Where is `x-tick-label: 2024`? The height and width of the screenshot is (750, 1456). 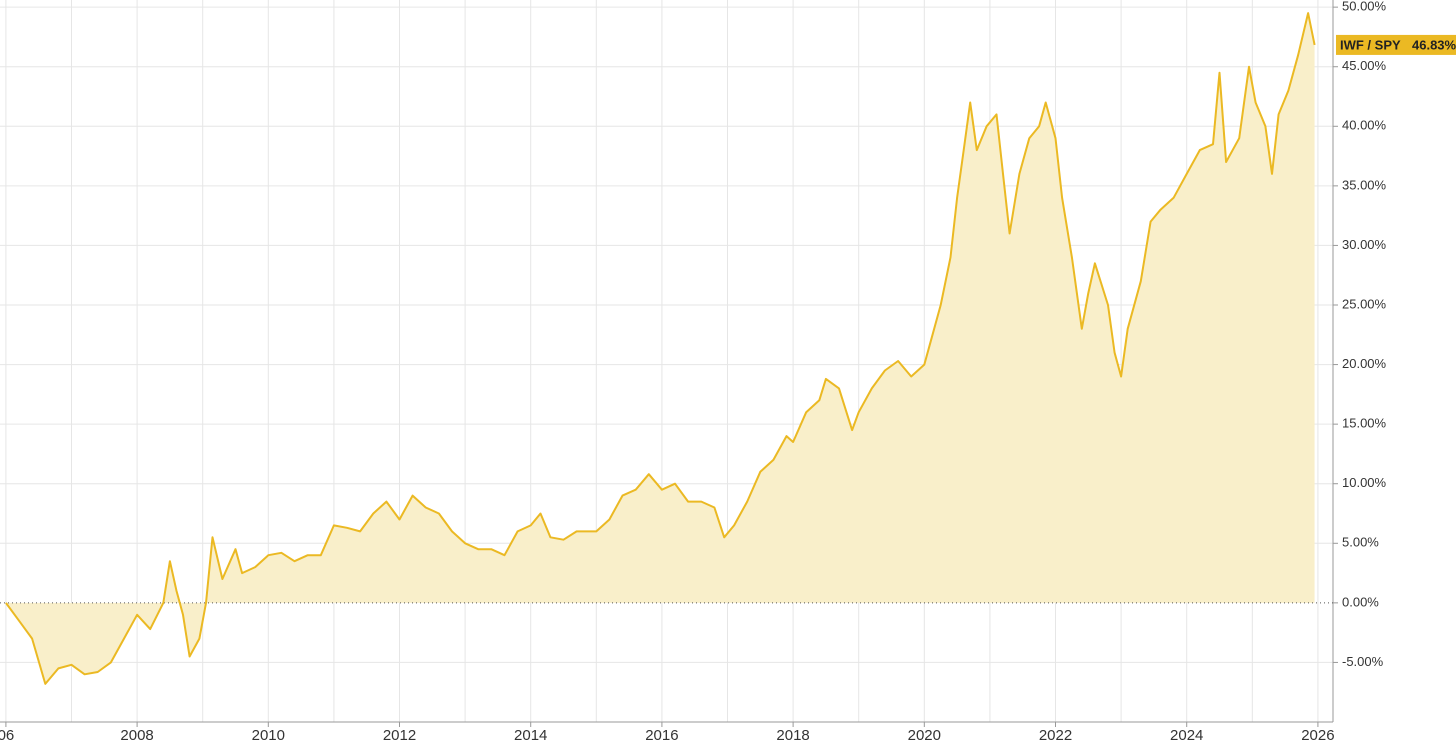 x-tick-label: 2024 is located at coordinates (1186, 735).